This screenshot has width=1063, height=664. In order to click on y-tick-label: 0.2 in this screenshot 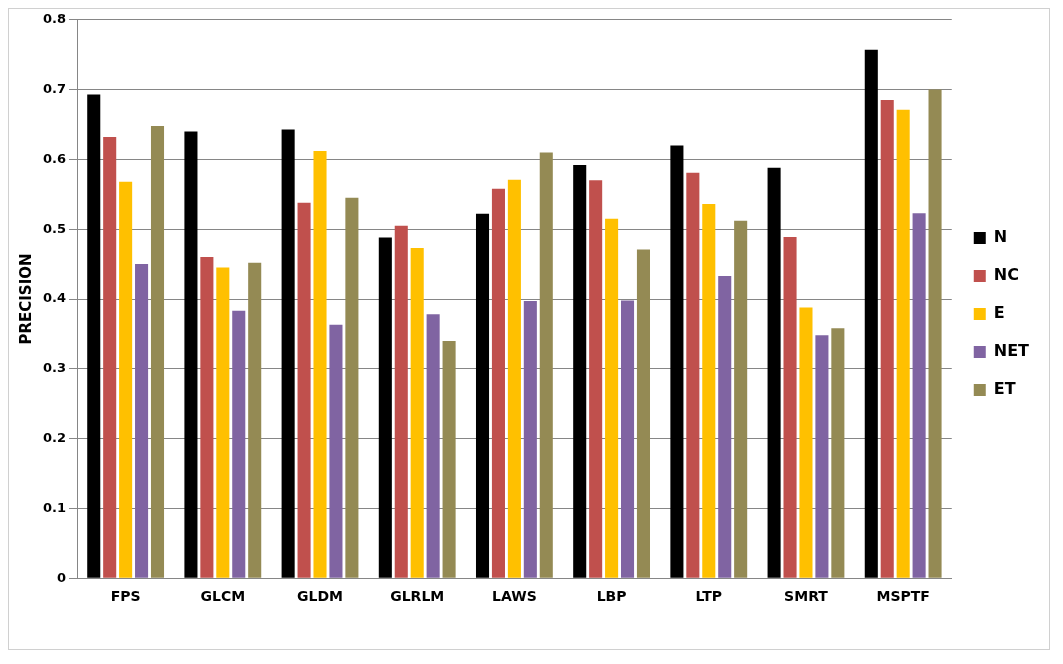, I will do `click(55, 437)`.